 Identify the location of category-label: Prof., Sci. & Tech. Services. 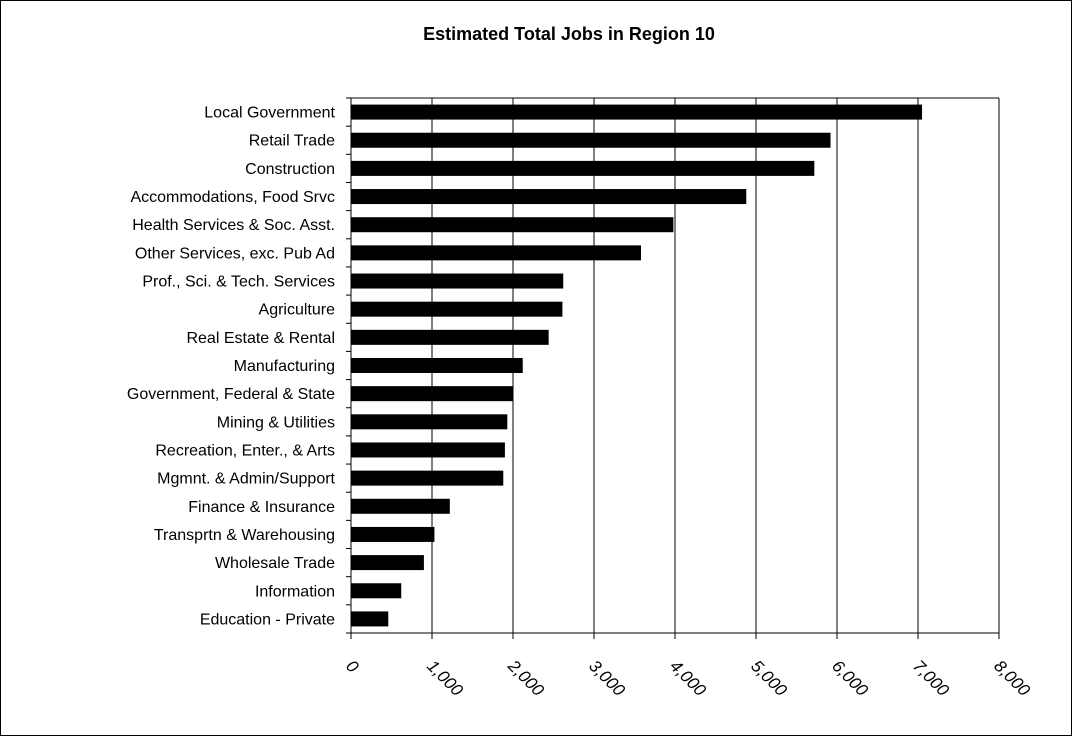
(238, 282).